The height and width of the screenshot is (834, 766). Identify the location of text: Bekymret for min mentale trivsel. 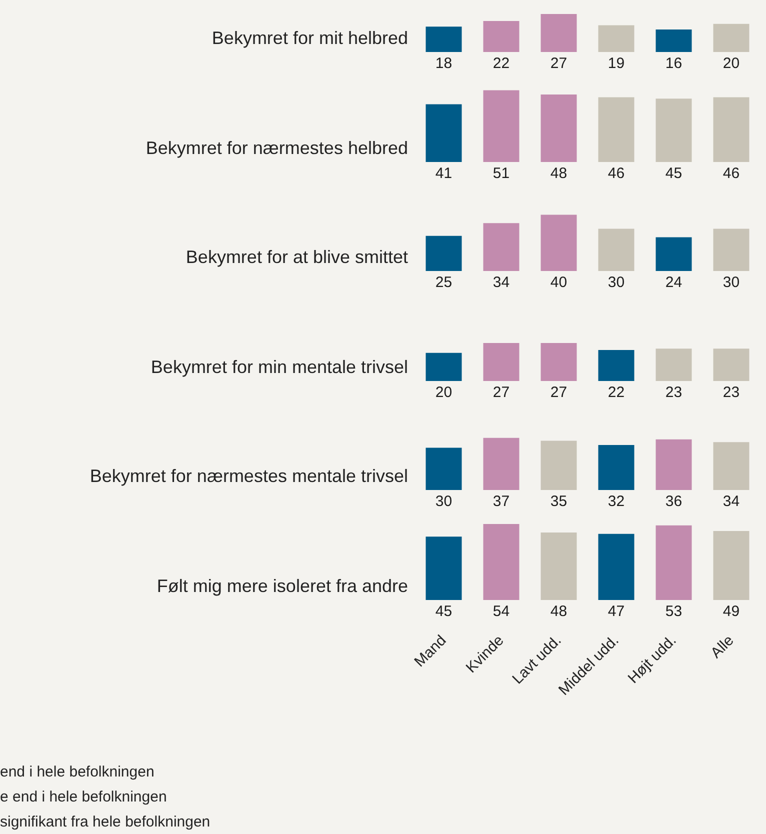
(279, 366).